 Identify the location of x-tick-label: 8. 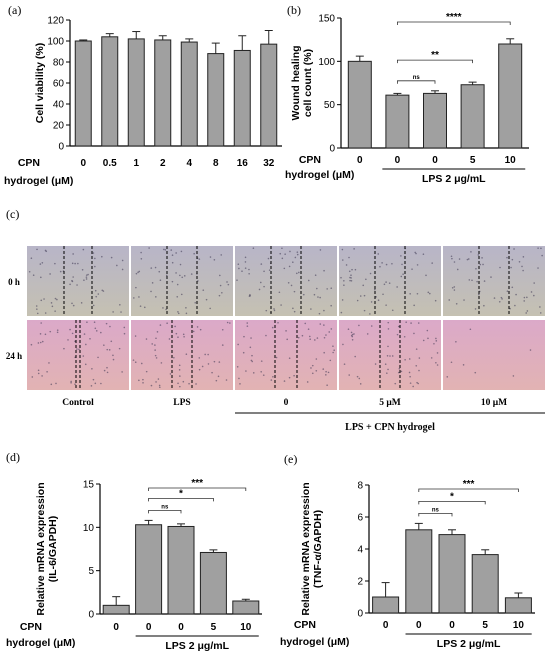
(216, 163).